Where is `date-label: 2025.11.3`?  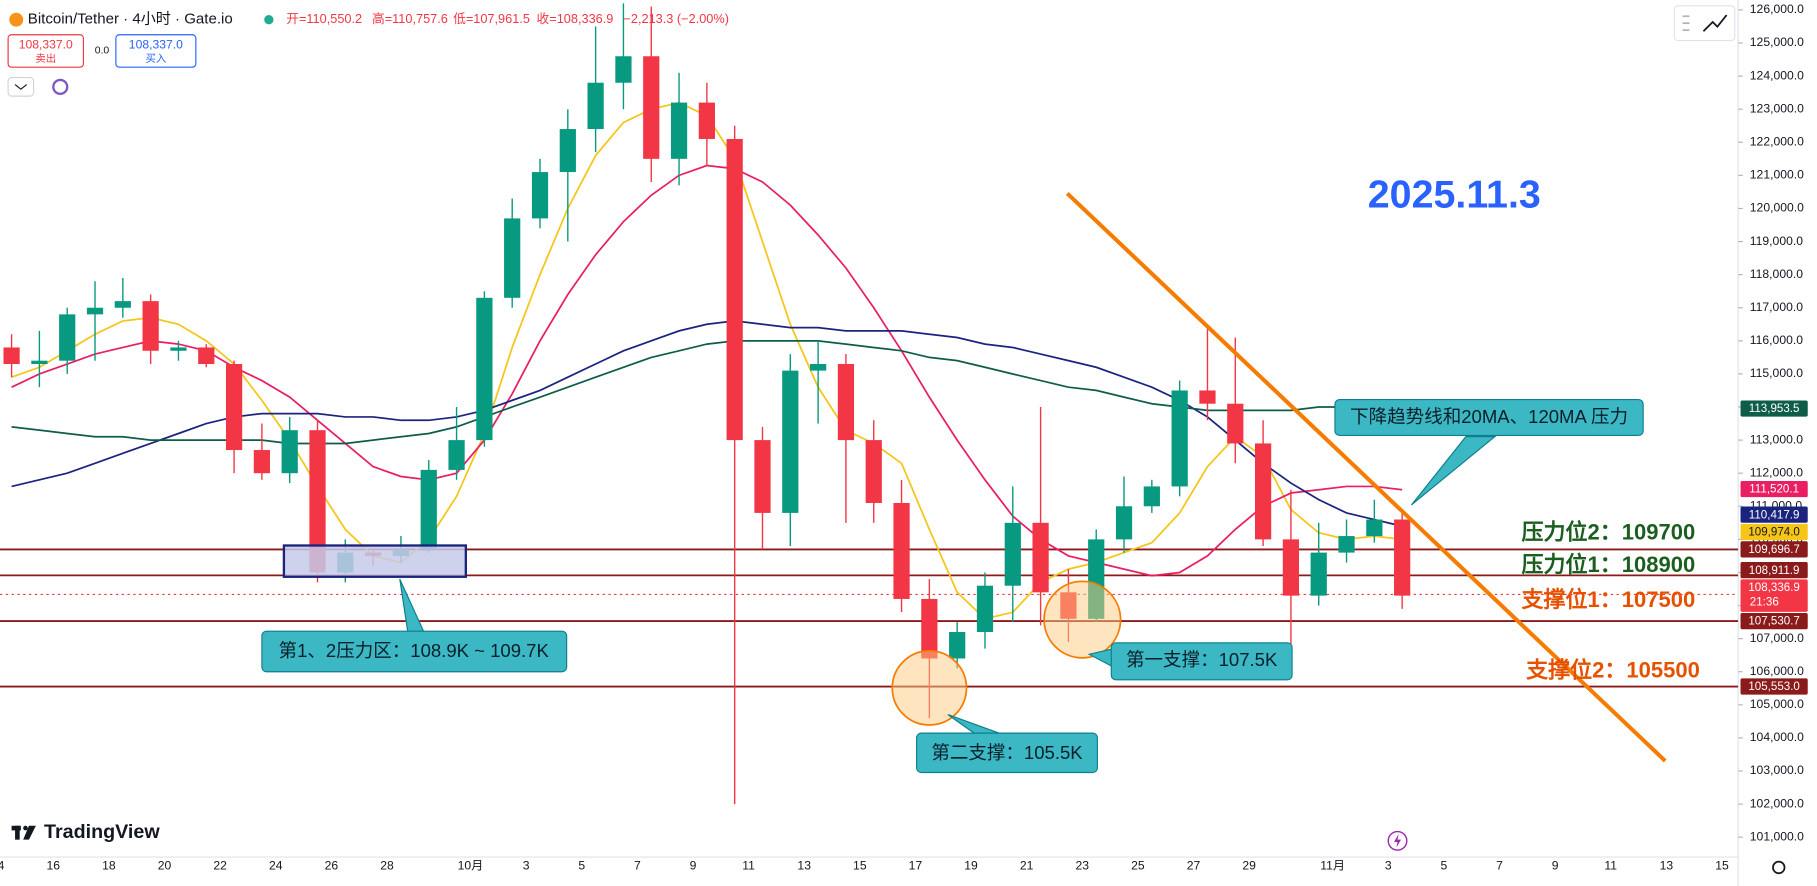
date-label: 2025.11.3 is located at coordinates (1454, 194).